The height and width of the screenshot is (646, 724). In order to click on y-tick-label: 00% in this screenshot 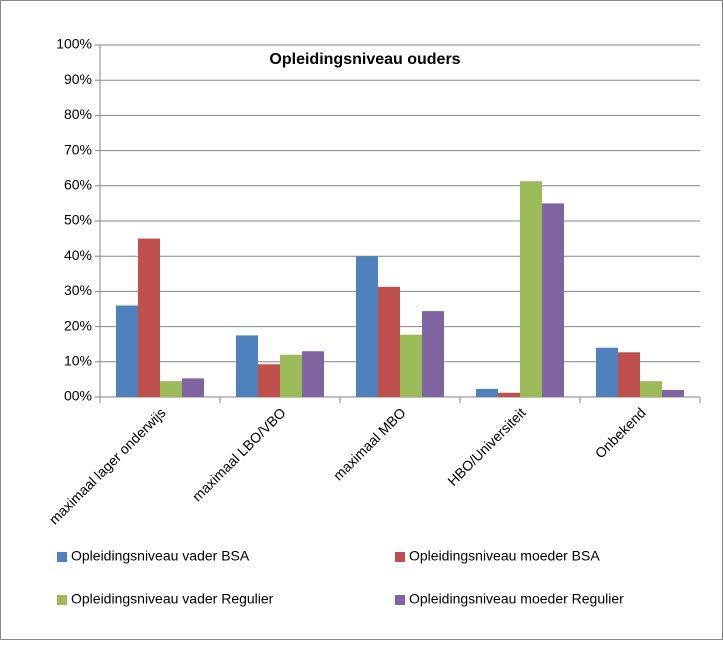, I will do `click(78, 396)`.